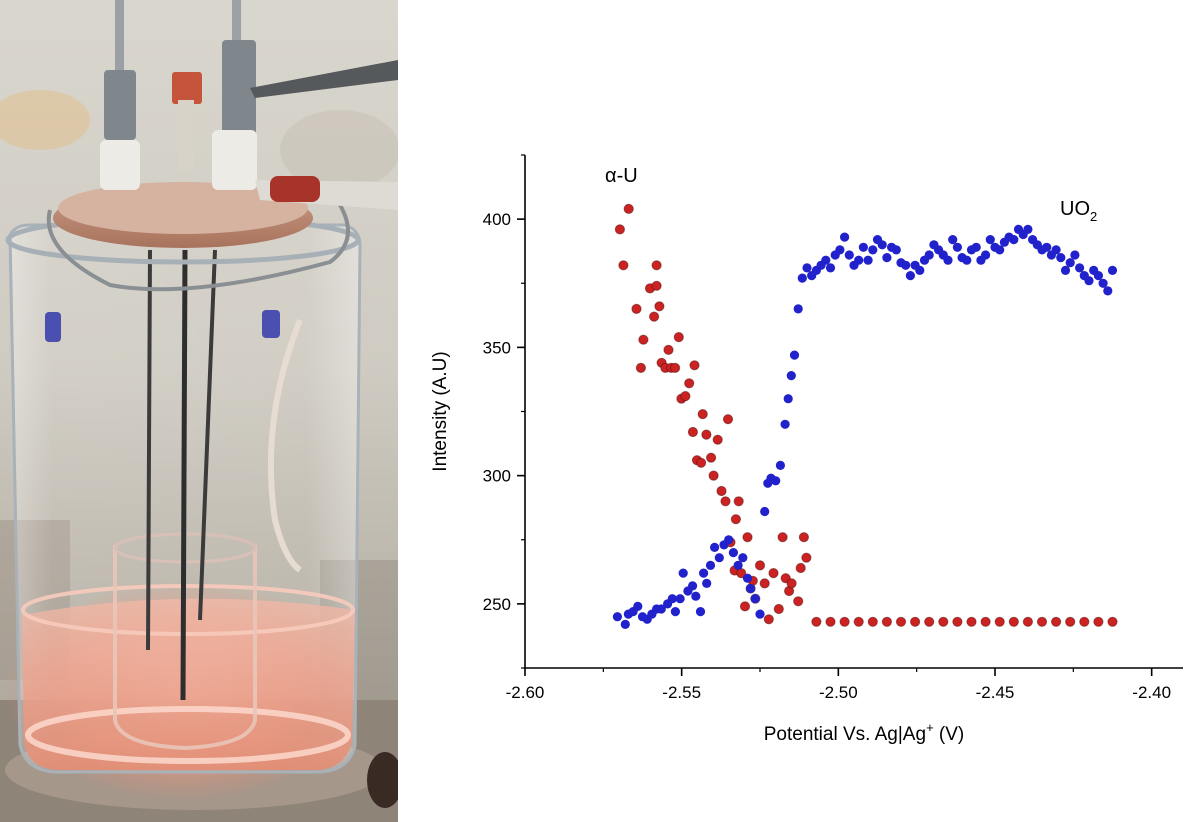  Describe the element at coordinates (1151, 692) in the screenshot. I see `x-tick-label: -2.40` at that location.